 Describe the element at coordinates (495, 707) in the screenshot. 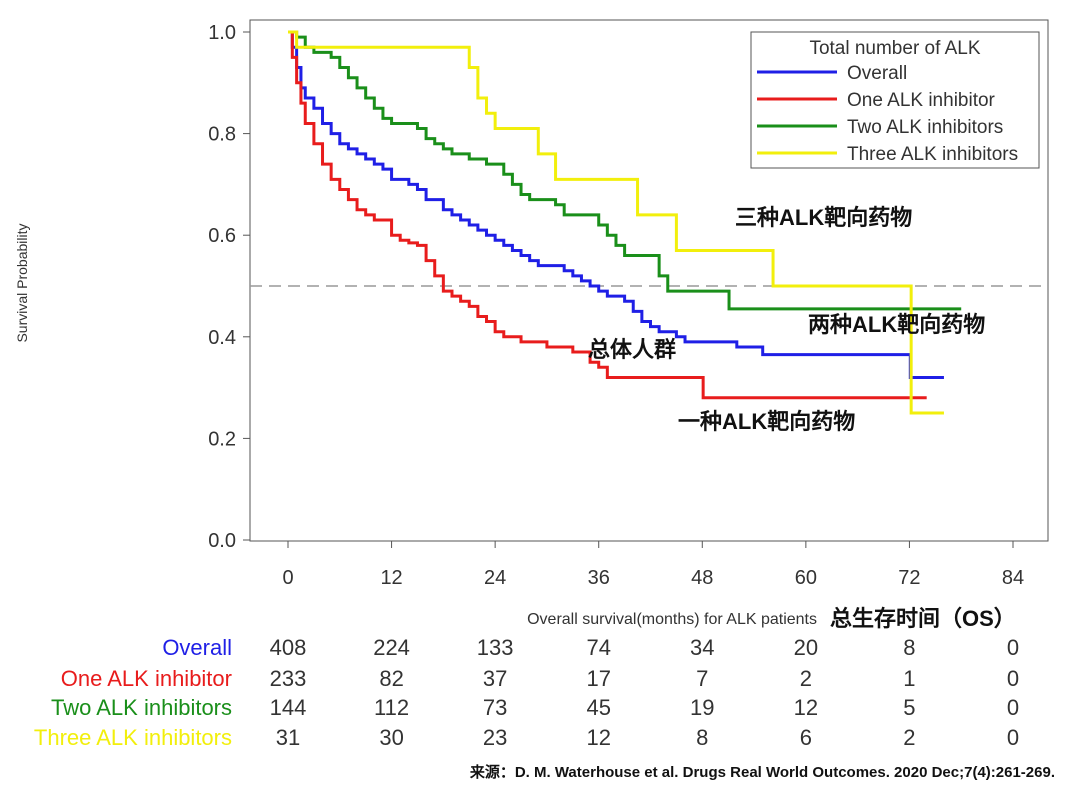

I see `risk-count: 73` at that location.